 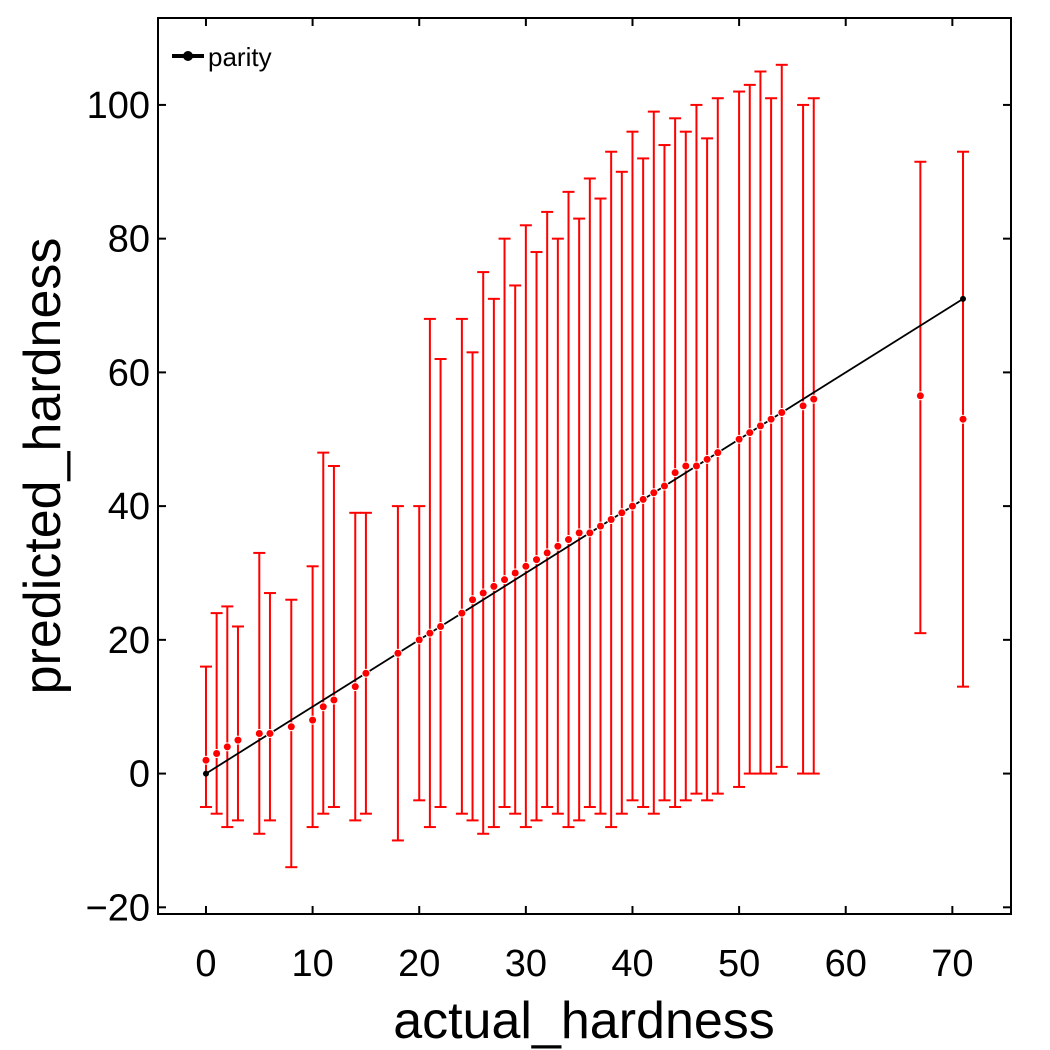 What do you see at coordinates (739, 964) in the screenshot?
I see `x-tick-label: 50` at bounding box center [739, 964].